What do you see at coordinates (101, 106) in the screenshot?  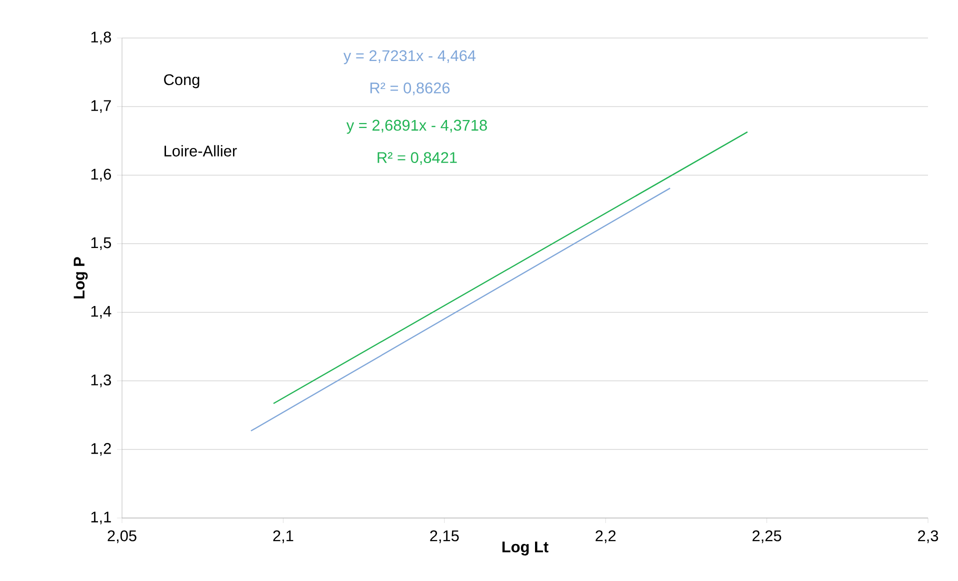 I see `y-tick-label: 1,7` at bounding box center [101, 106].